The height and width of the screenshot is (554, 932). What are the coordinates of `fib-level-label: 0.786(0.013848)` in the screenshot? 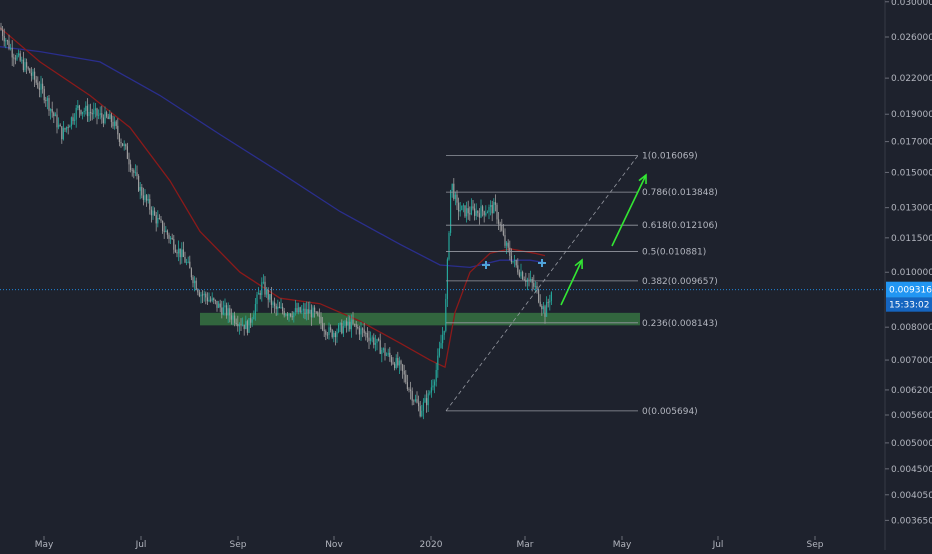 It's located at (680, 193).